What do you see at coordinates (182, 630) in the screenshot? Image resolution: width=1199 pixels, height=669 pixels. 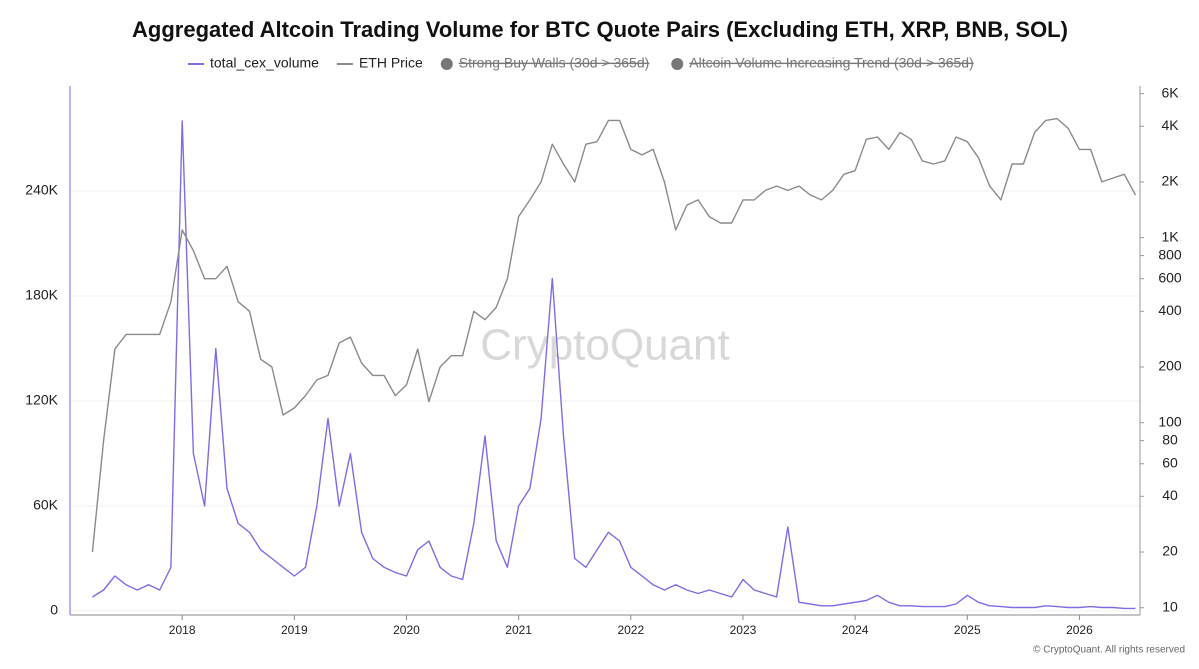 I see `x-tick-label: 2018` at bounding box center [182, 630].